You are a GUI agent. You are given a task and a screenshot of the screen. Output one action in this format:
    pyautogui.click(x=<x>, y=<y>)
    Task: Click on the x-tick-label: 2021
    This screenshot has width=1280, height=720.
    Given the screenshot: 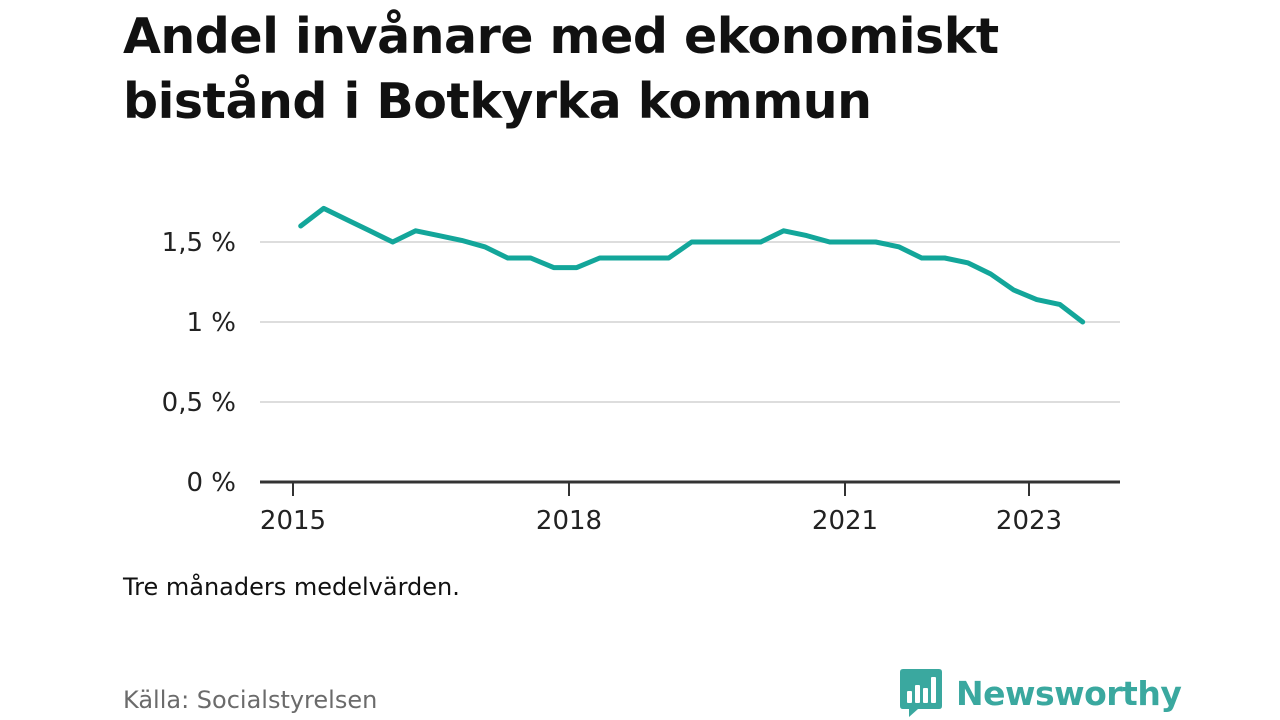 What is the action you would take?
    pyautogui.click(x=845, y=521)
    